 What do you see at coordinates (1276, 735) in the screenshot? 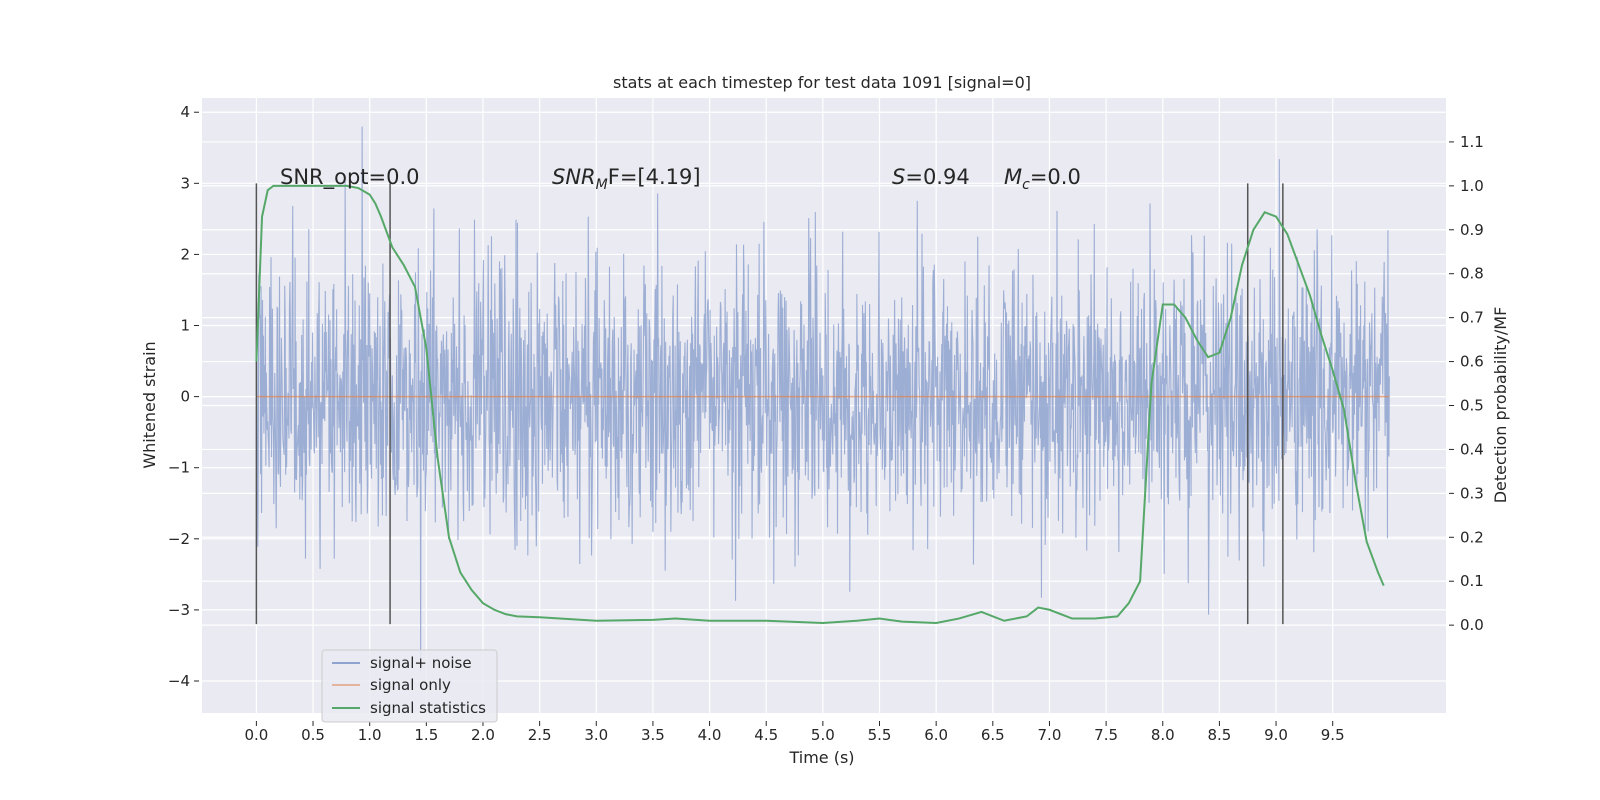
I see `x-tick-label: 9.0` at bounding box center [1276, 735].